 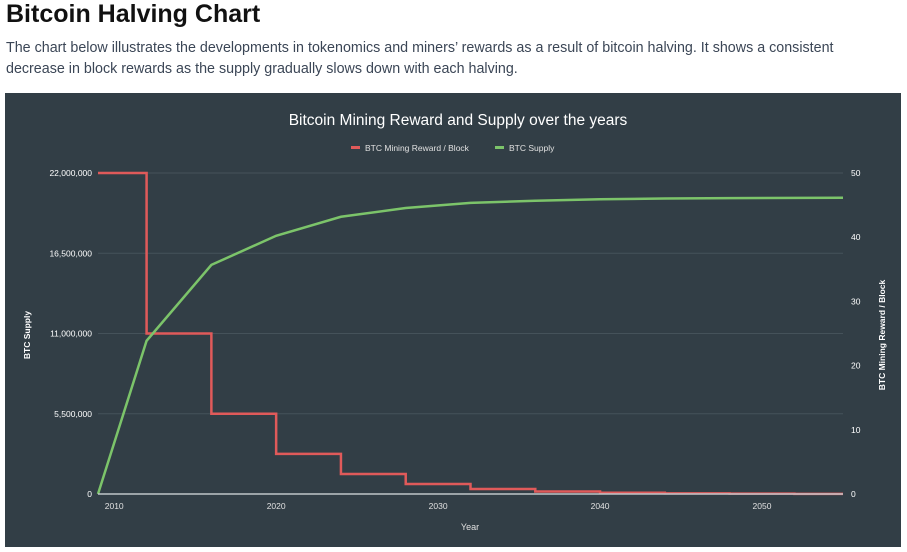 I want to click on x-axis-label: Year, so click(x=470, y=527).